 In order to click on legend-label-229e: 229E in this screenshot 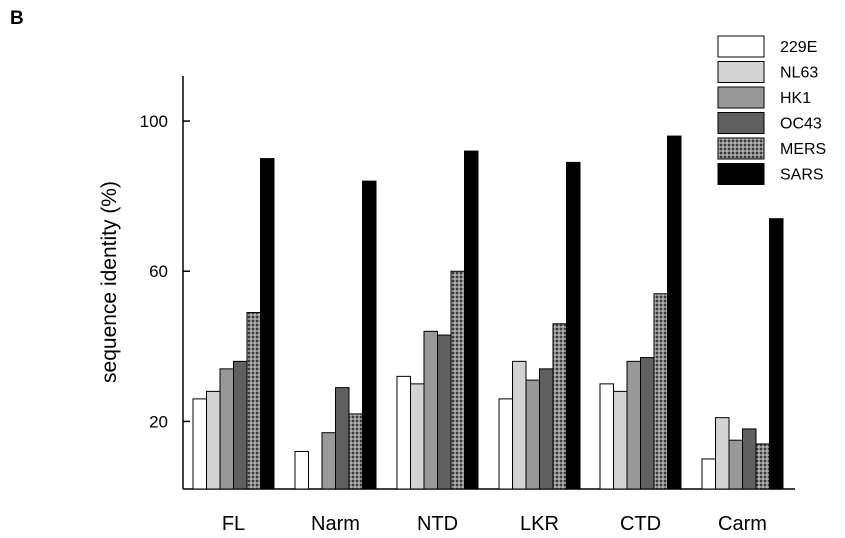, I will do `click(798, 47)`.